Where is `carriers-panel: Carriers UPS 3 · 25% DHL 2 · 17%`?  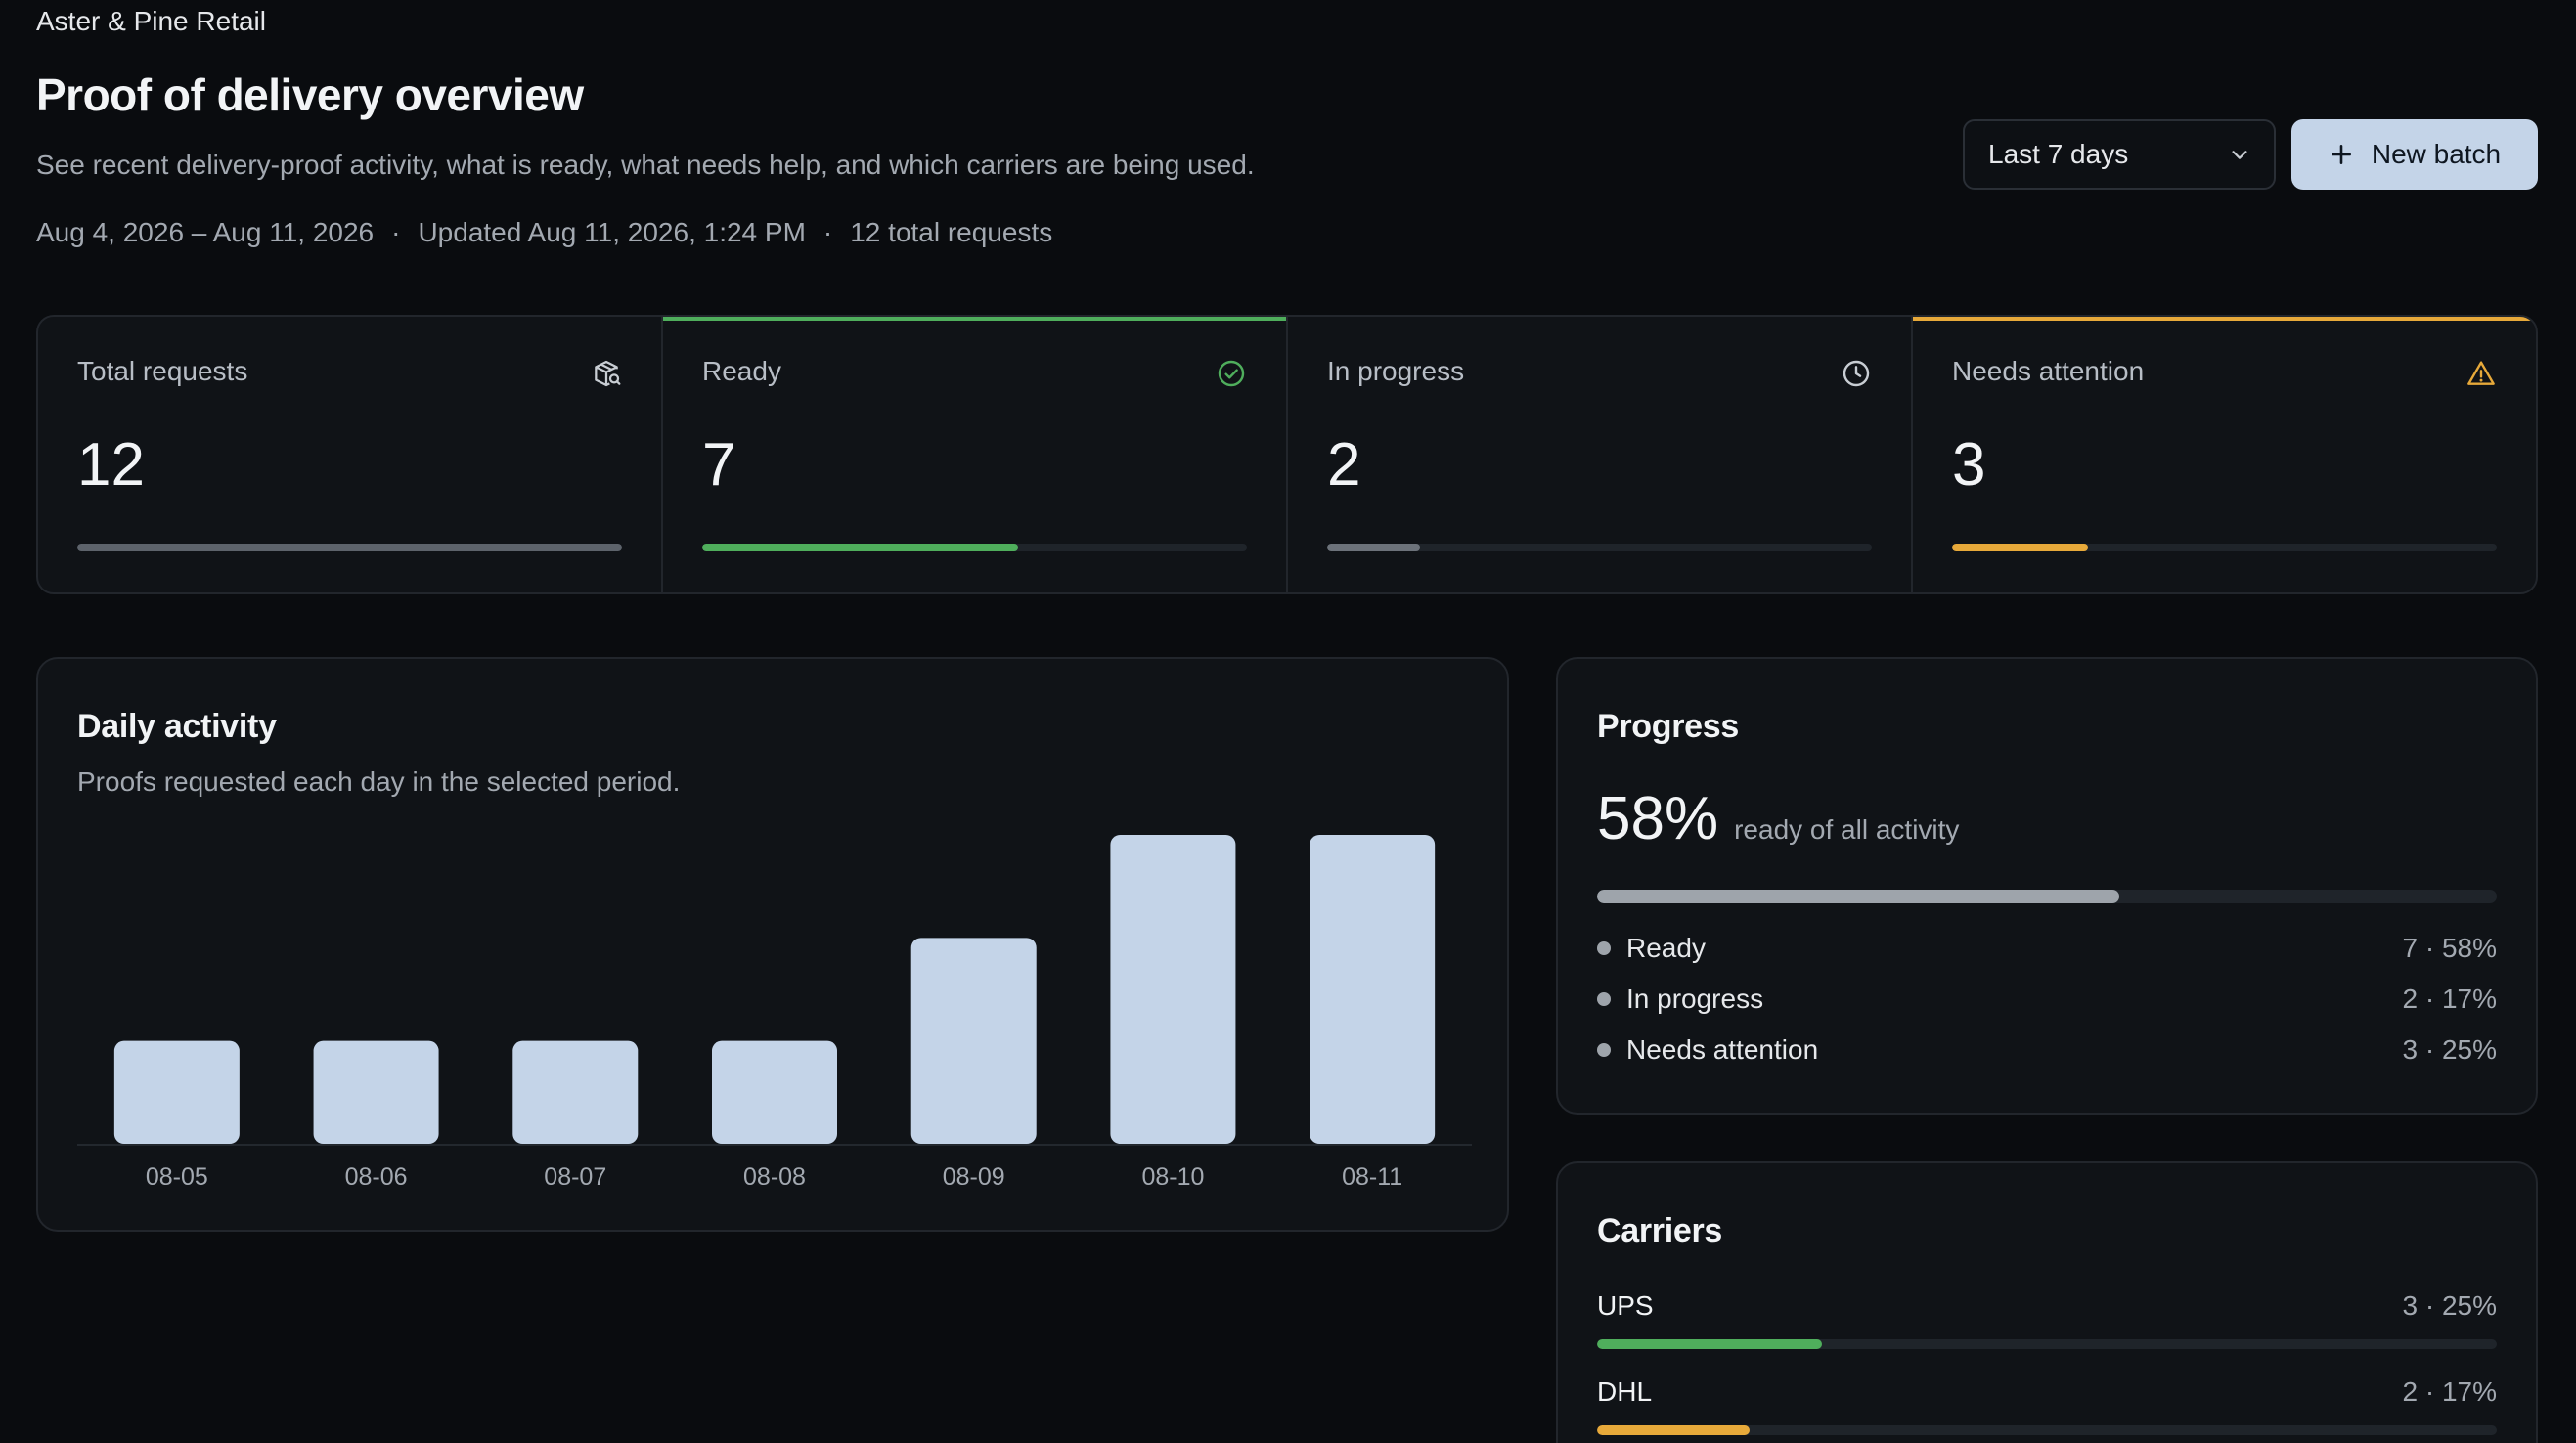
carriers-panel: Carriers UPS 3 · 25% DHL 2 · 17% is located at coordinates (2047, 1302).